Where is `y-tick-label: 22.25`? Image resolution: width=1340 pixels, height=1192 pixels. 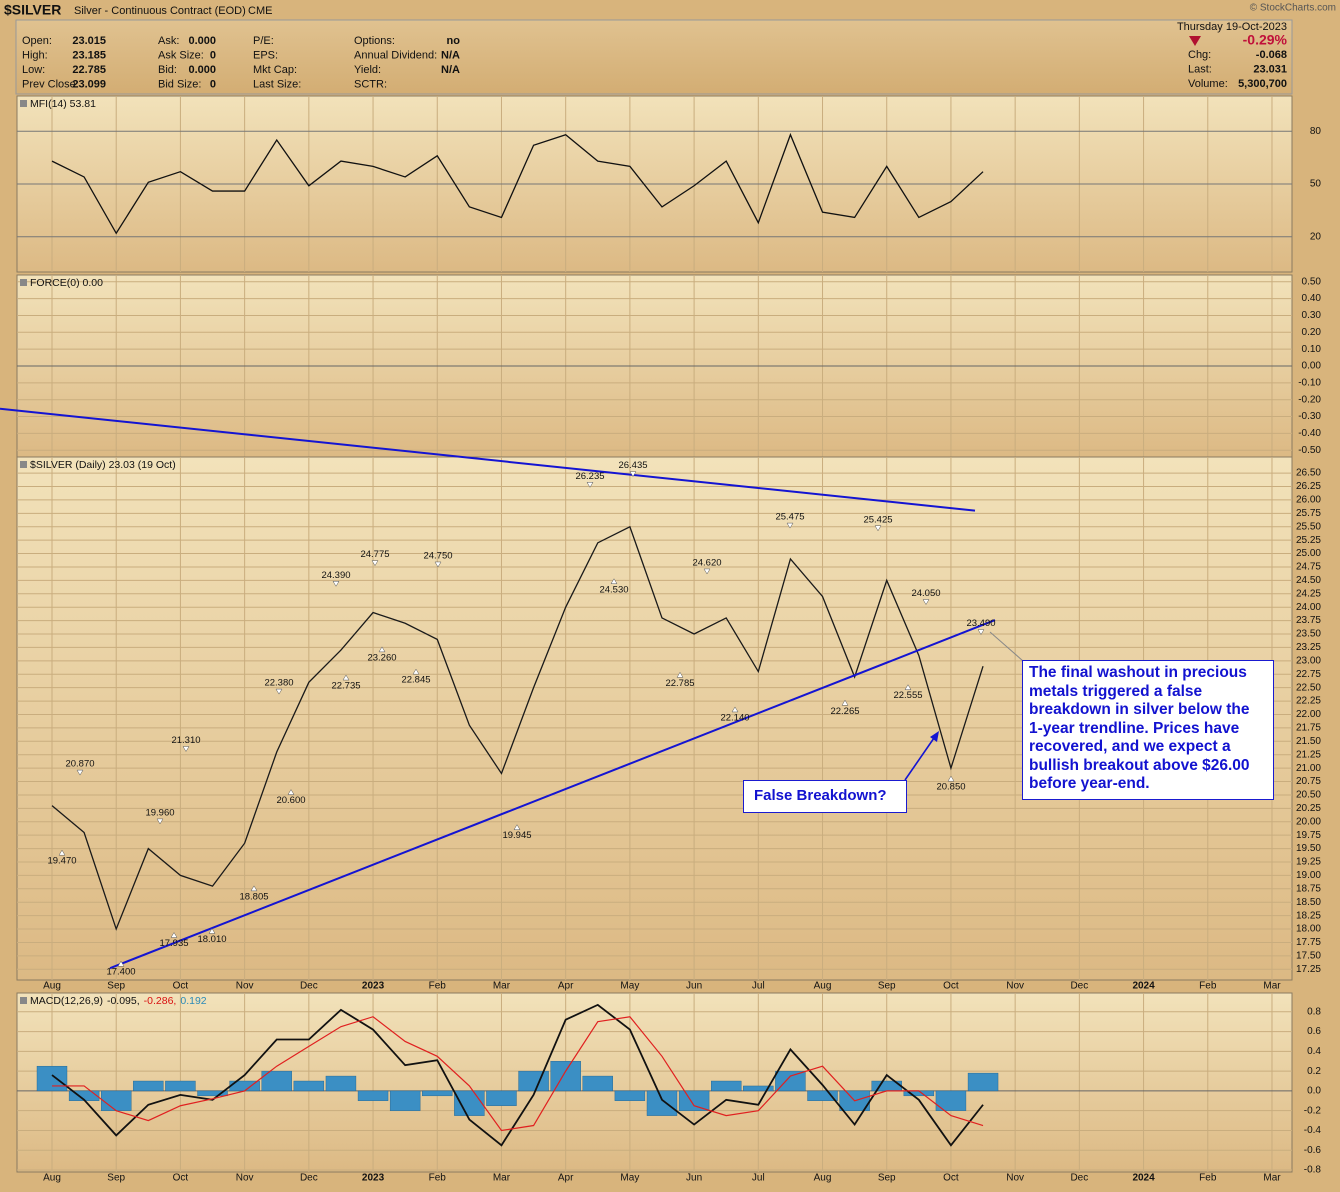
y-tick-label: 22.25 is located at coordinates (1308, 701).